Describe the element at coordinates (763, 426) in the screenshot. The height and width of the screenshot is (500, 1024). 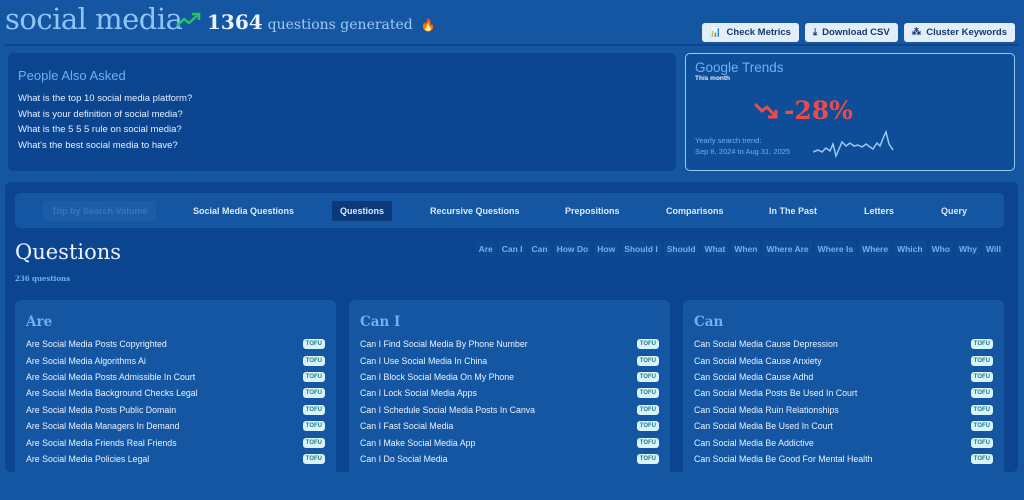
I see `question-text: Can Social Media Be Used In Court` at that location.